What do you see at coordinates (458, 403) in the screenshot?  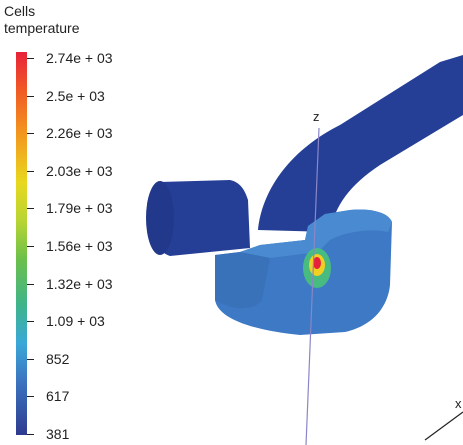 I see `x-axis-label: x` at bounding box center [458, 403].